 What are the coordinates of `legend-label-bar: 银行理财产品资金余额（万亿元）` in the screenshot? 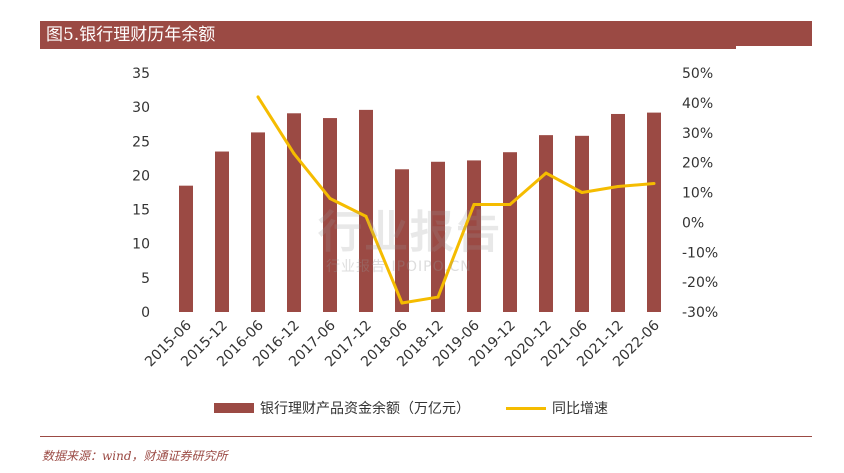 It's located at (365, 409).